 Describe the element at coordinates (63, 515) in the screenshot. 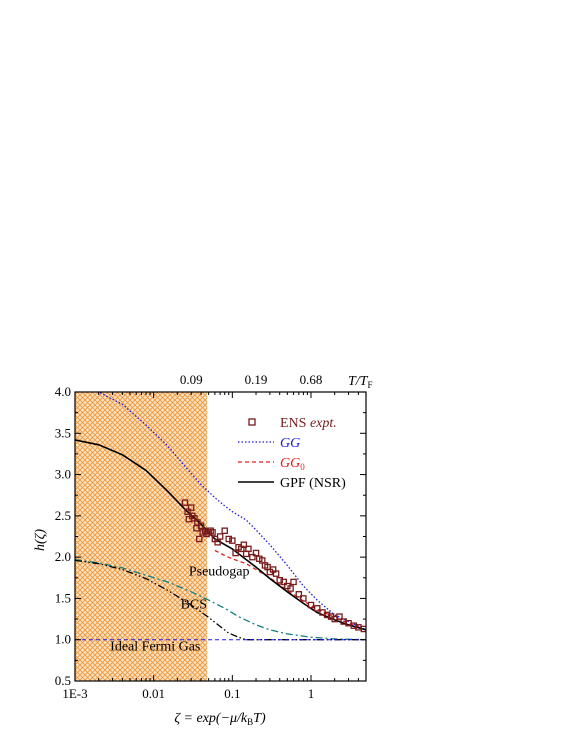

I see `y-tick-label: 2.5` at that location.